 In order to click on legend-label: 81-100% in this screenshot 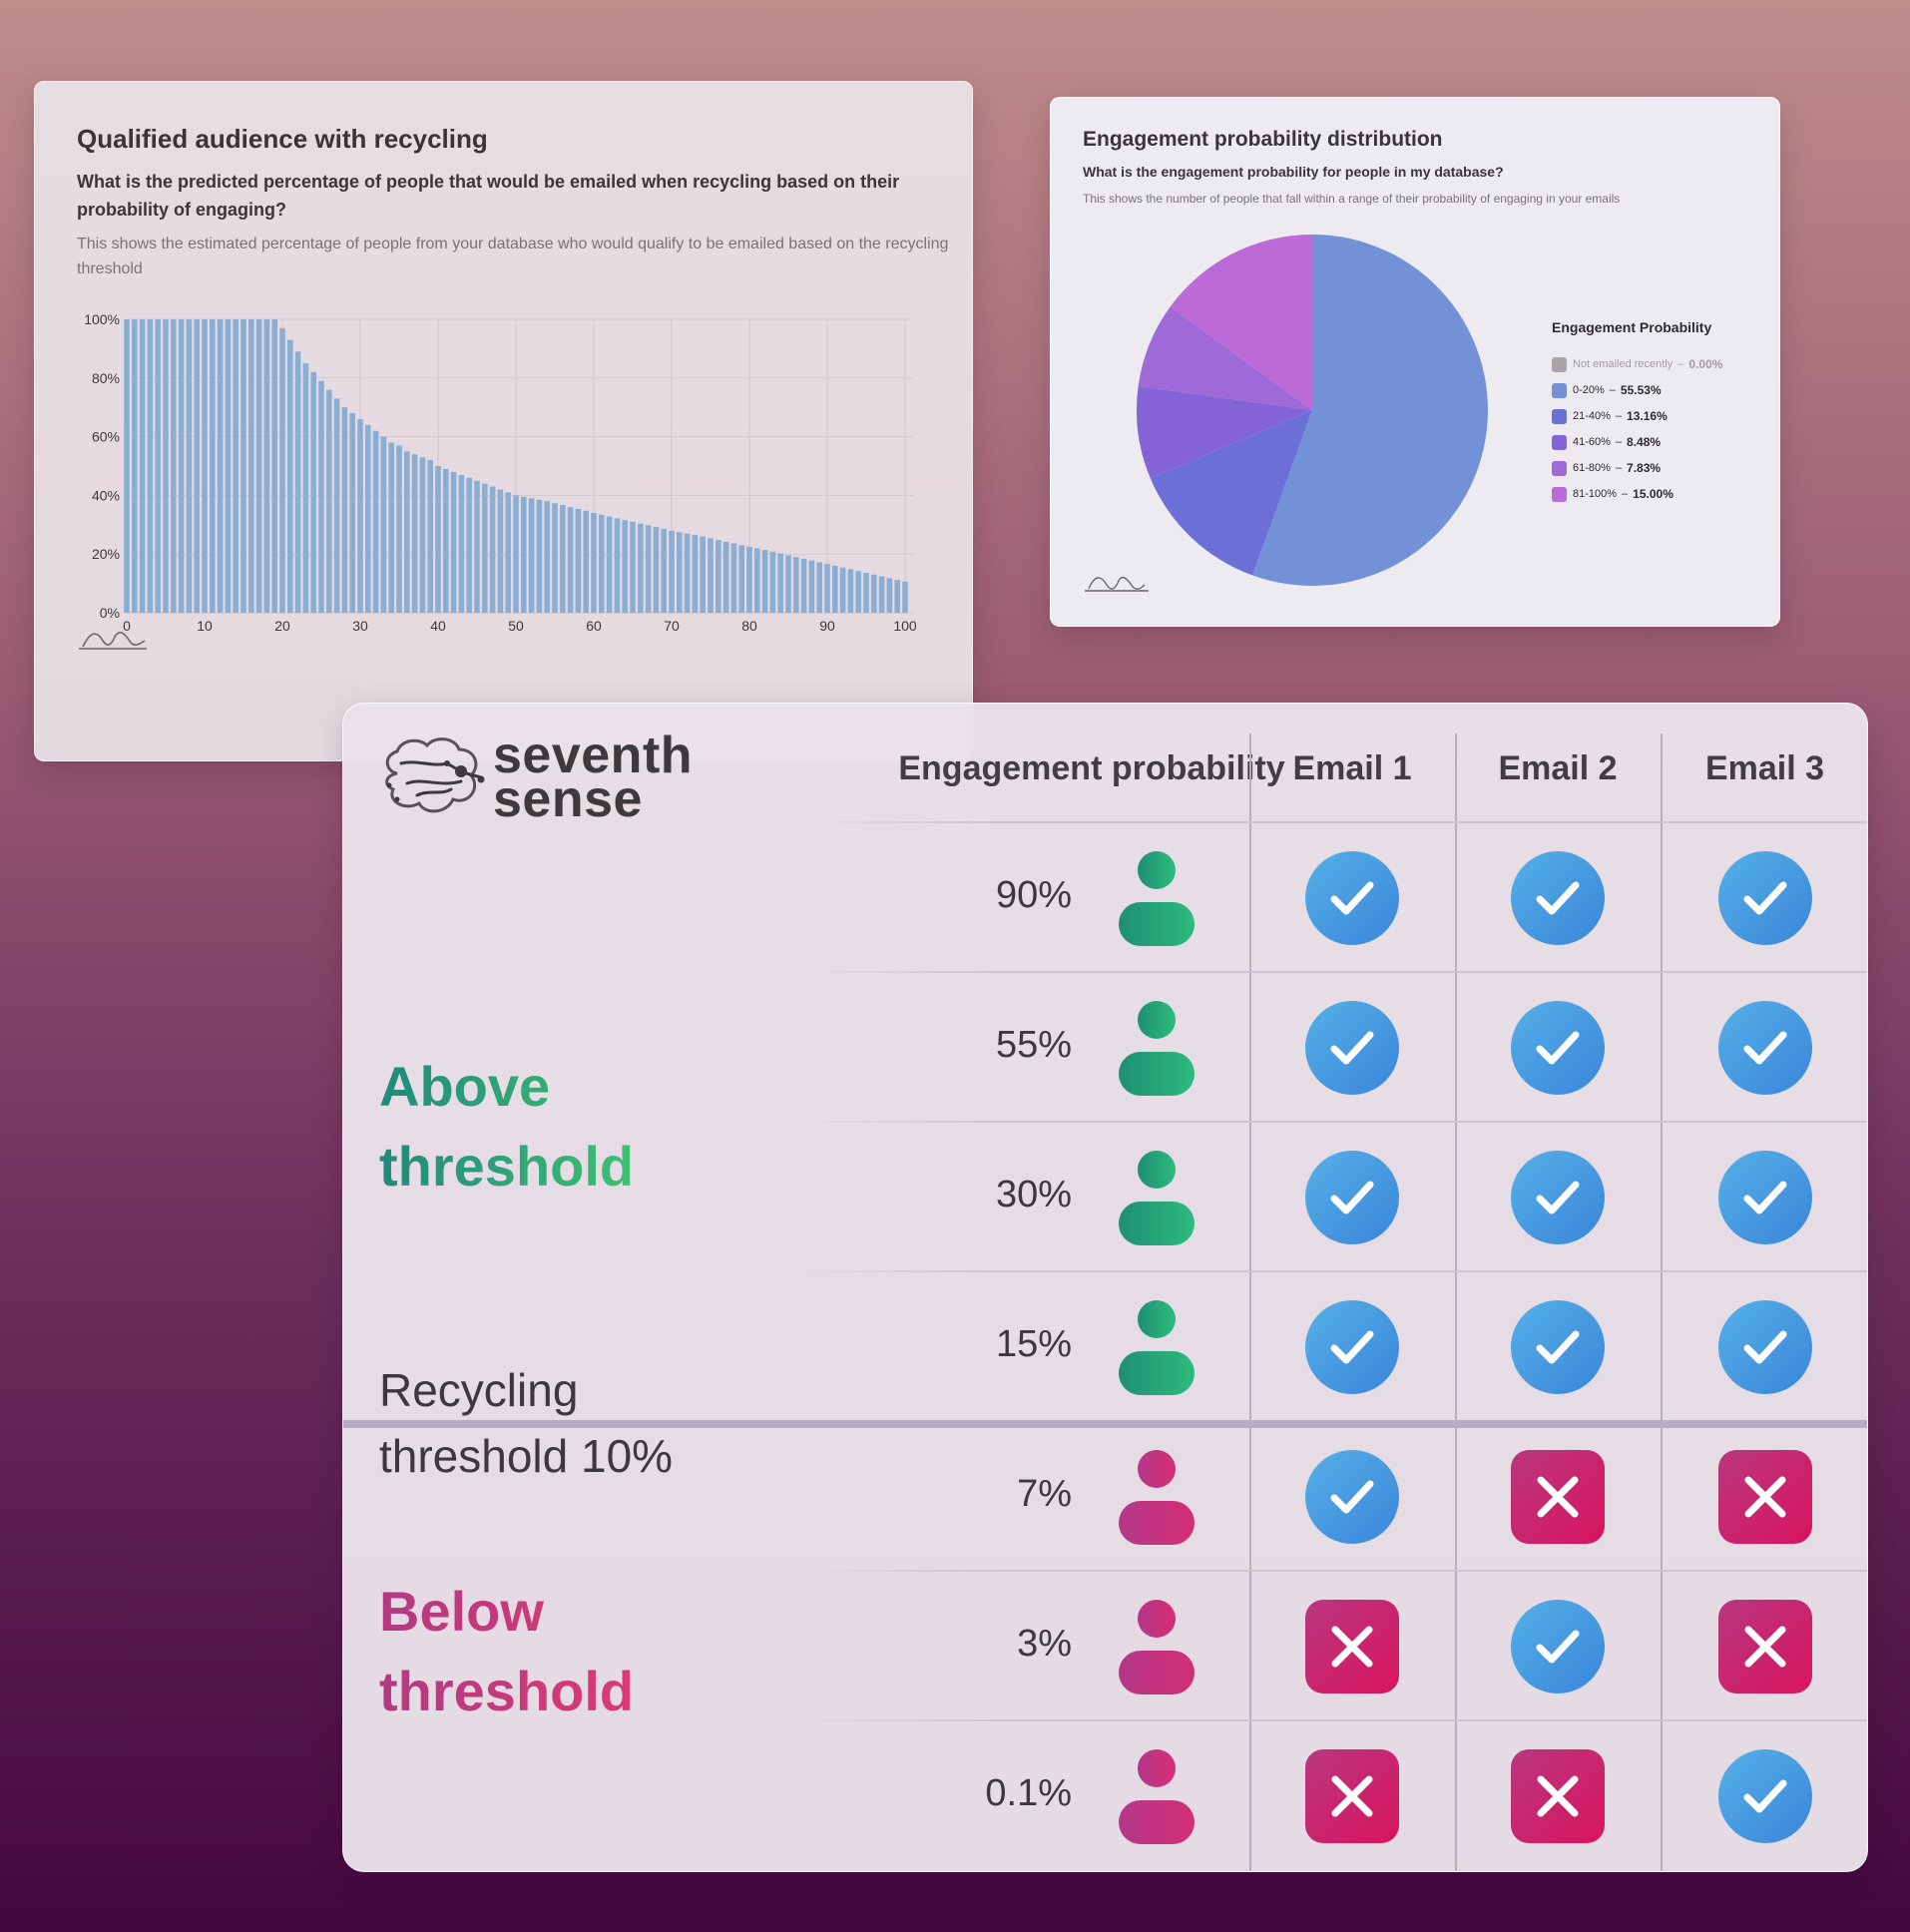, I will do `click(1595, 494)`.